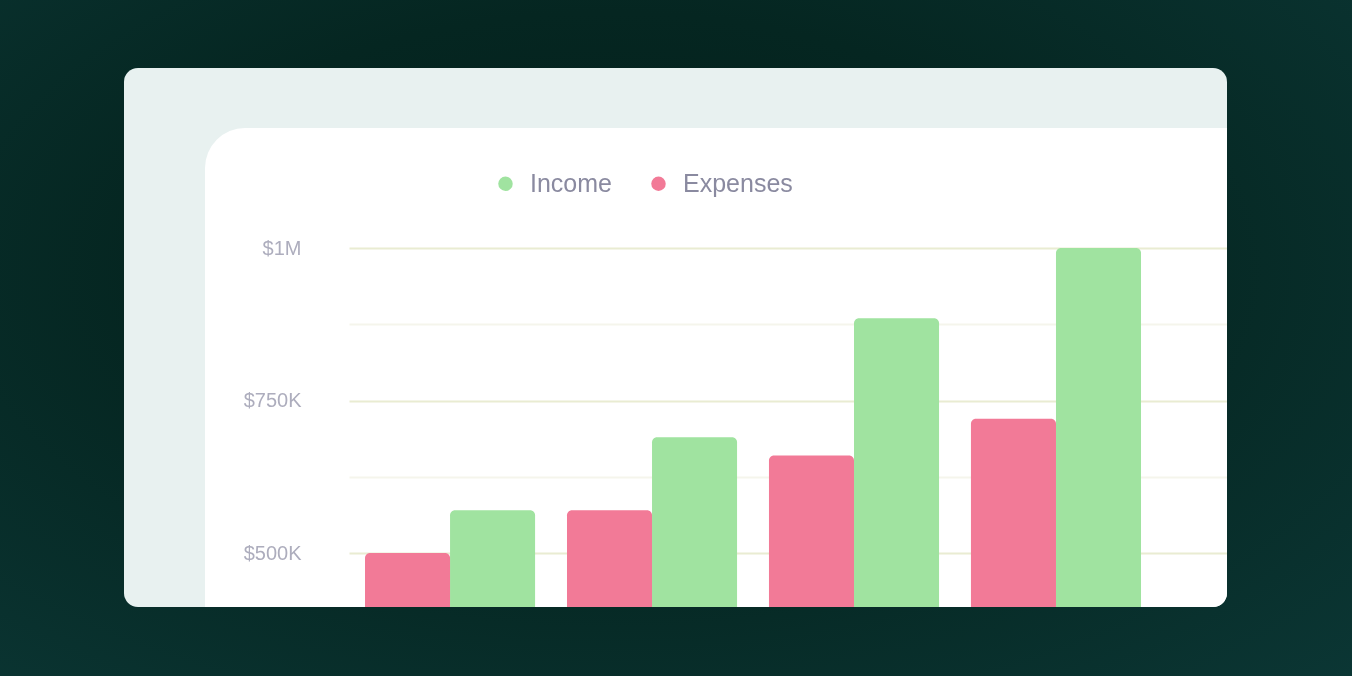 The height and width of the screenshot is (676, 1352). What do you see at coordinates (737, 182) in the screenshot?
I see `legend-label: Expenses` at bounding box center [737, 182].